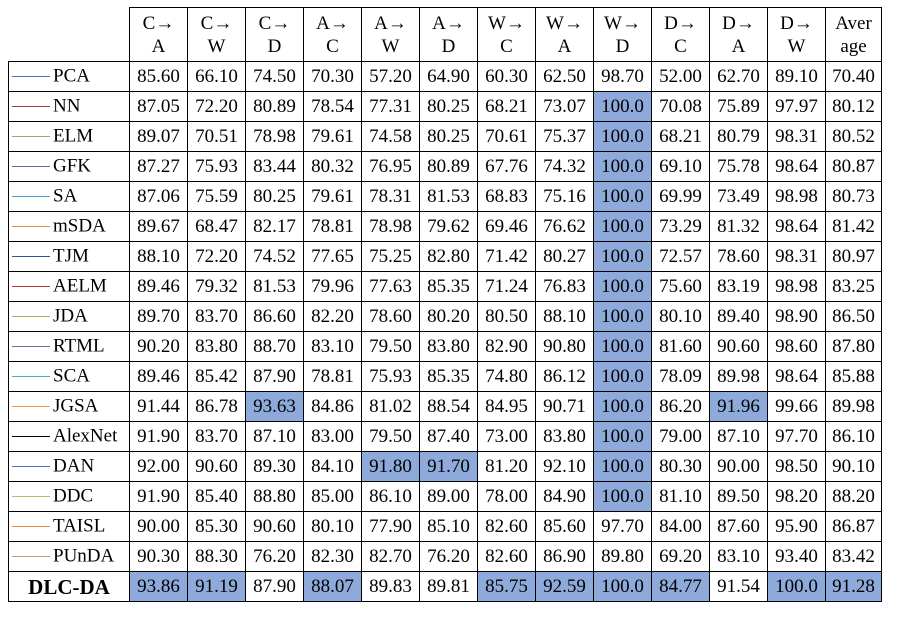 The image size is (917, 638). What do you see at coordinates (65, 196) in the screenshot?
I see `method-name: SA` at bounding box center [65, 196].